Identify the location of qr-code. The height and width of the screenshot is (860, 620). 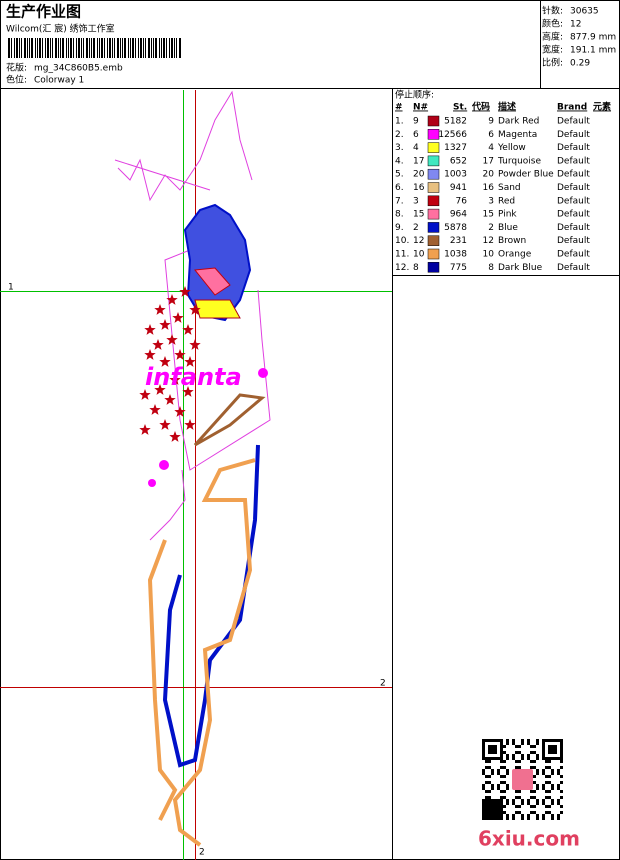
(522, 779).